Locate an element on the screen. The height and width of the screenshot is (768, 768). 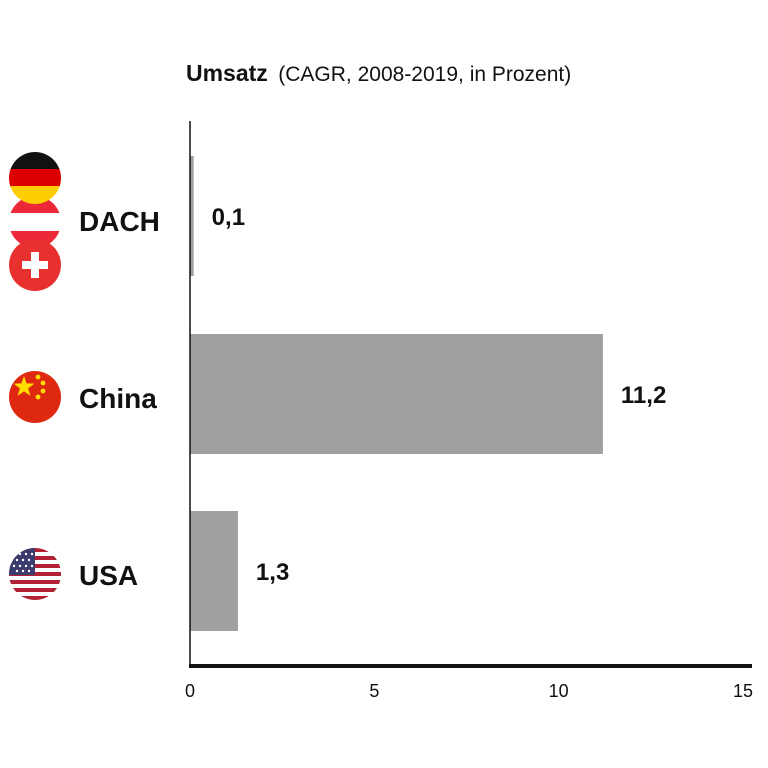
x-tick-label-15: 15 is located at coordinates (743, 691).